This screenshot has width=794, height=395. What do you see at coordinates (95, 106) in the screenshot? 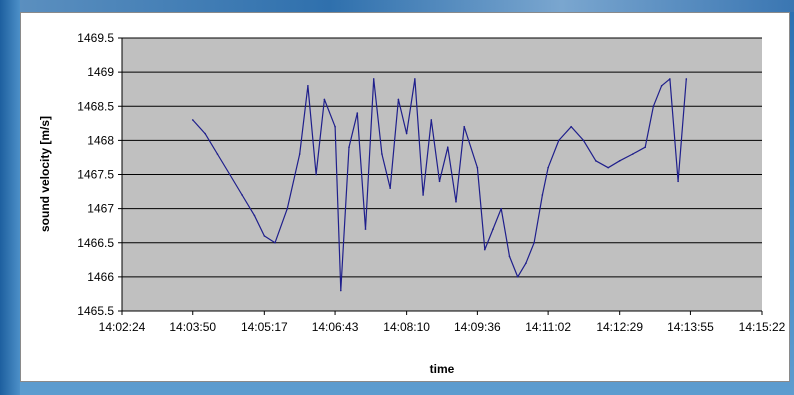
I see `y-tick-label: 1468.5` at bounding box center [95, 106].